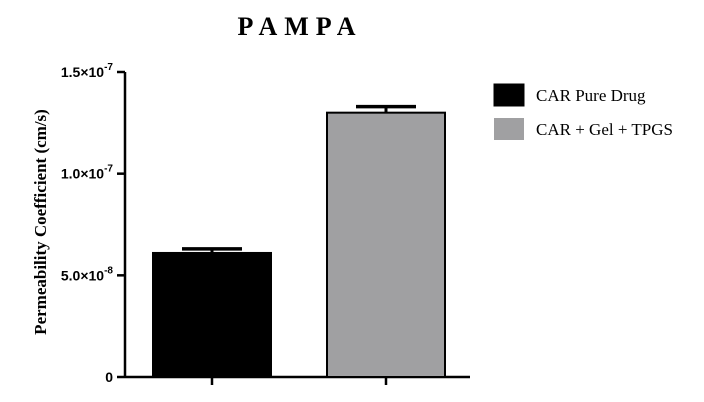 Image resolution: width=704 pixels, height=402 pixels. What do you see at coordinates (87, 274) in the screenshot?
I see `y-tick-label: 5.0×10⁻⁸` at bounding box center [87, 274].